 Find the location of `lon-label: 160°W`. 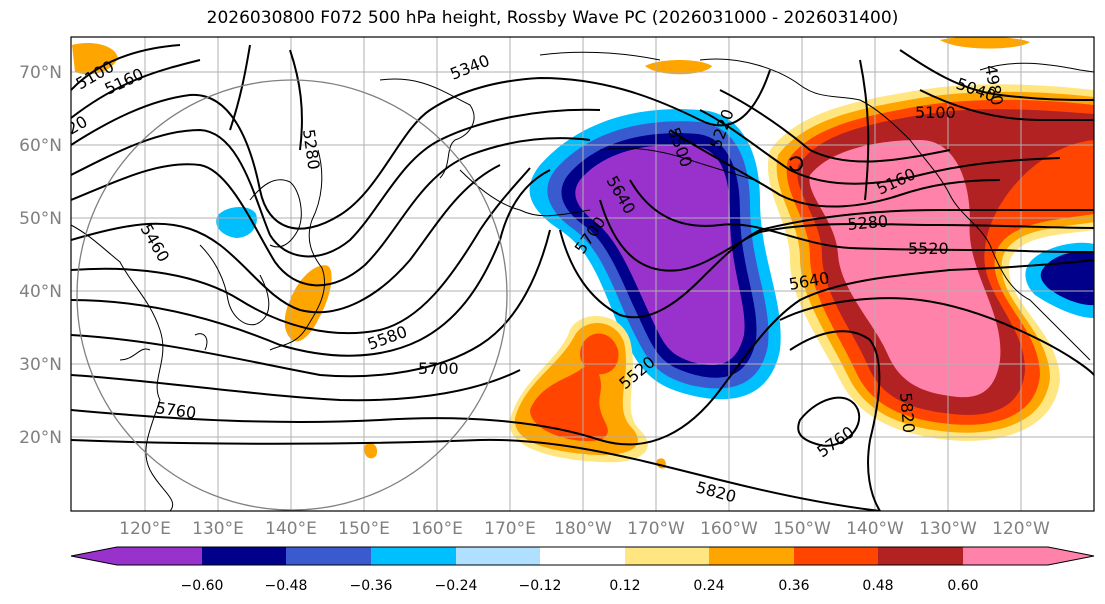

lon-label: 160°W is located at coordinates (729, 529).